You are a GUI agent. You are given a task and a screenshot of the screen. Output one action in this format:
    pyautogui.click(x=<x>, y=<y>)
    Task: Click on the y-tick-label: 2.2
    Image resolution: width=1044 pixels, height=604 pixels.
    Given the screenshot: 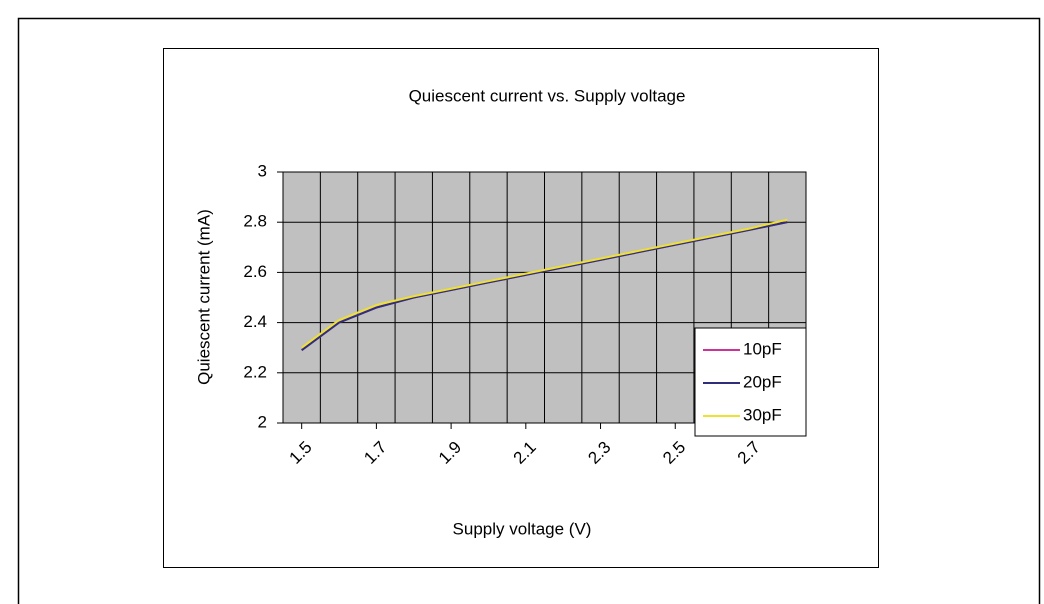 What is the action you would take?
    pyautogui.click(x=255, y=371)
    